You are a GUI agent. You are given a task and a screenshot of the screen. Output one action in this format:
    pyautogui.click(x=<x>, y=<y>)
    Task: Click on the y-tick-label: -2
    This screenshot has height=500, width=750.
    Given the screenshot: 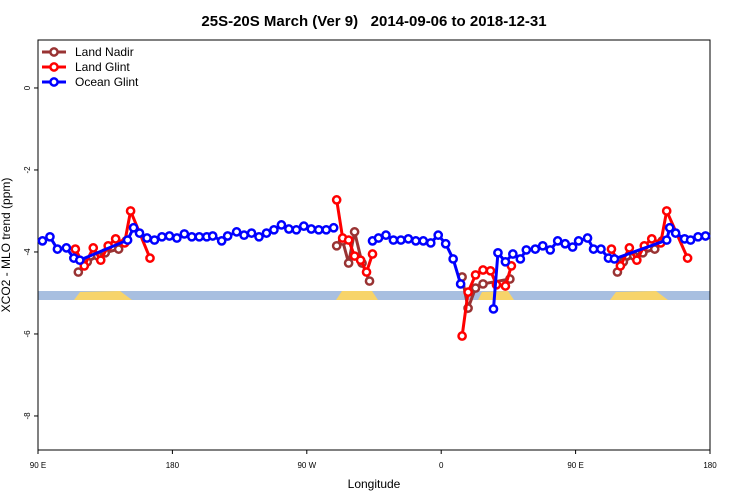 What is the action you would take?
    pyautogui.click(x=27, y=170)
    